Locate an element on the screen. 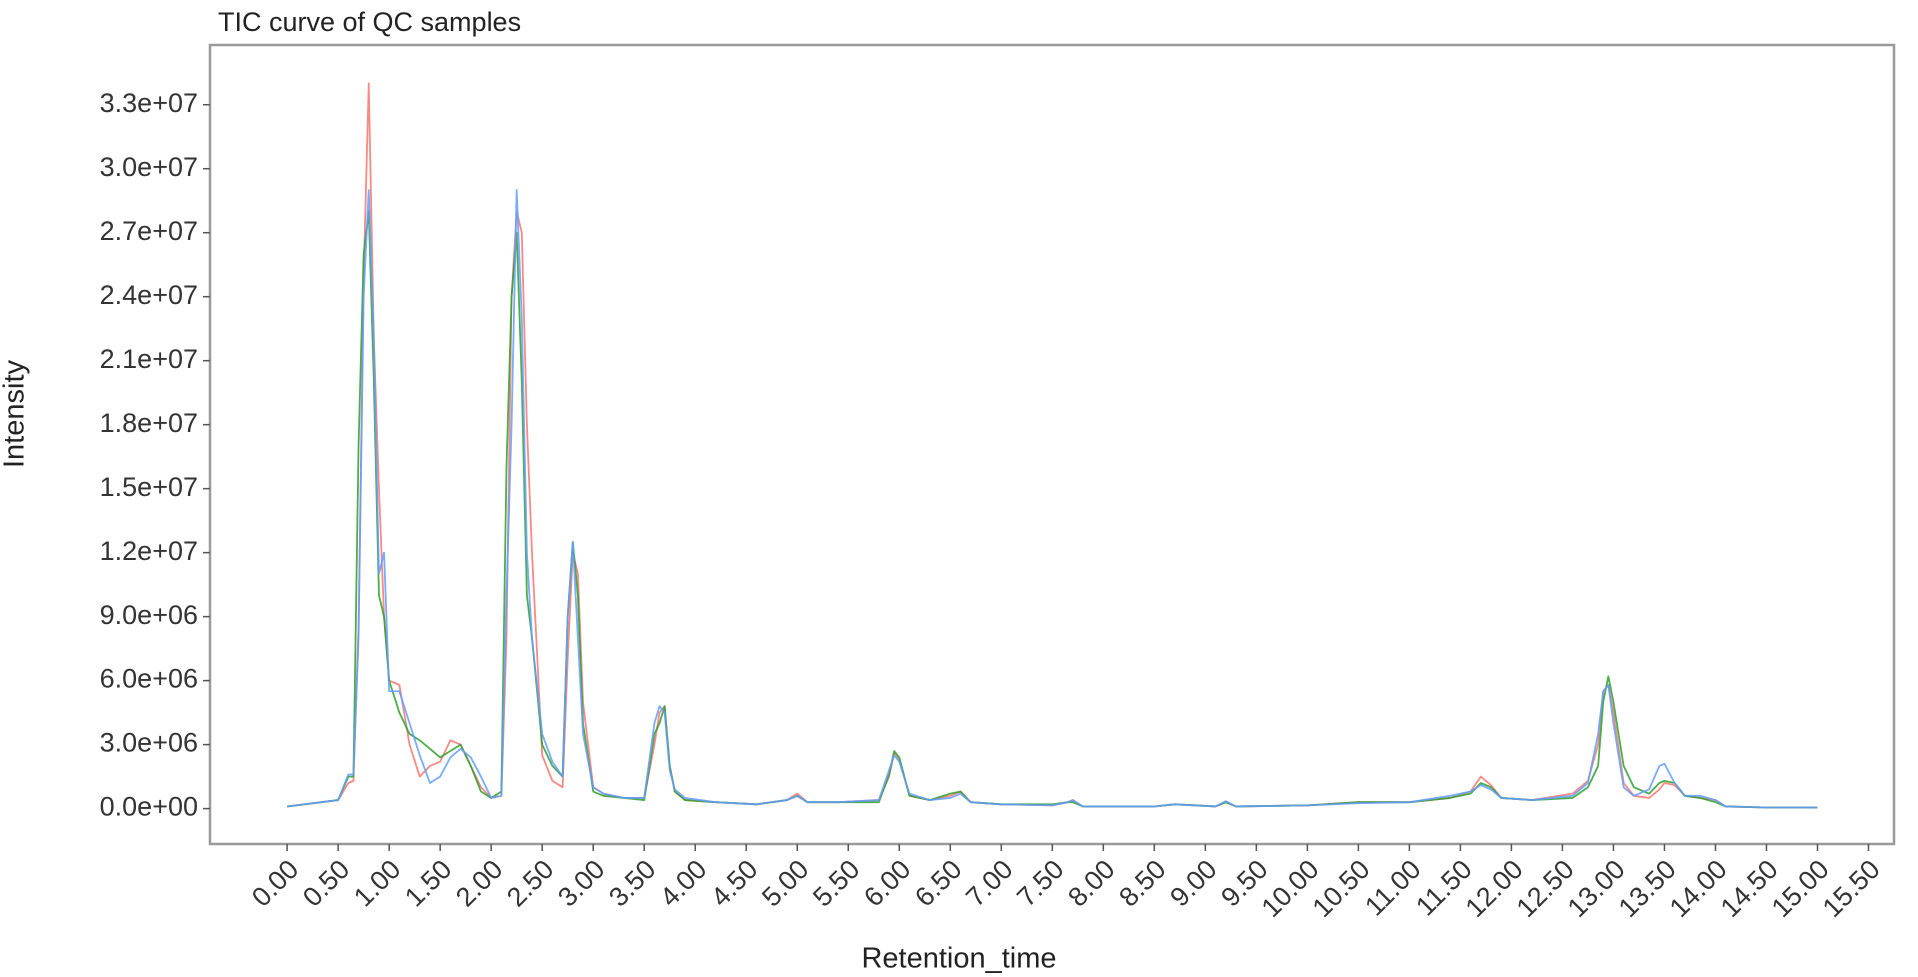 This screenshot has height=977, width=1918. y-axis-label: Intensity is located at coordinates (15, 414).